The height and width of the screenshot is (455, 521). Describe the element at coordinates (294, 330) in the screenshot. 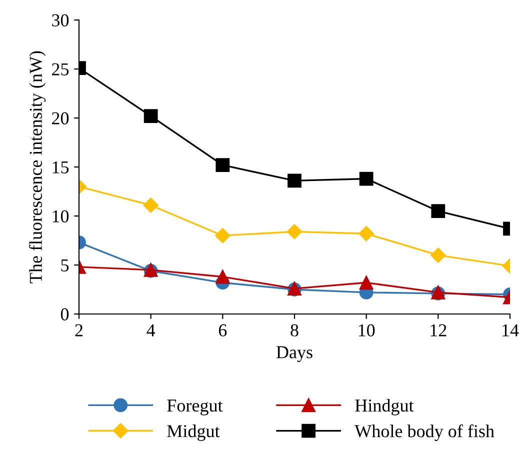

I see `x-tick-label: 8` at that location.